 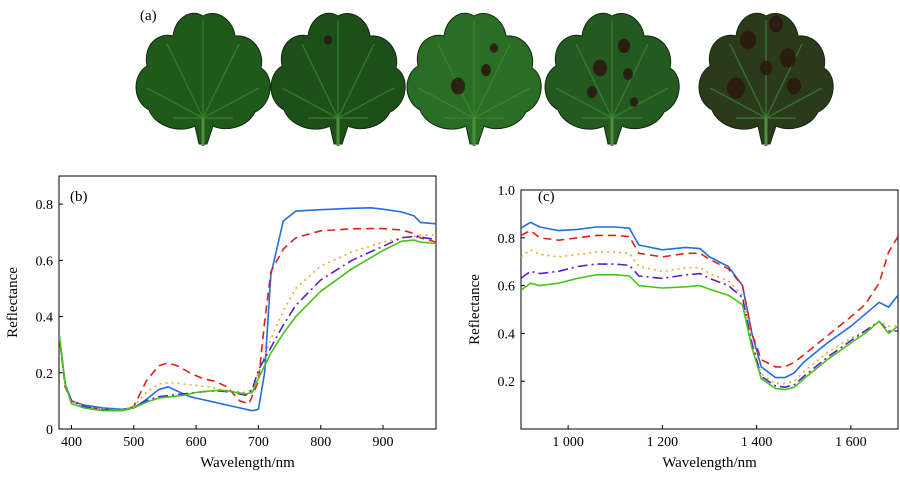 What do you see at coordinates (196, 442) in the screenshot?
I see `x-tick-label: 600` at bounding box center [196, 442].